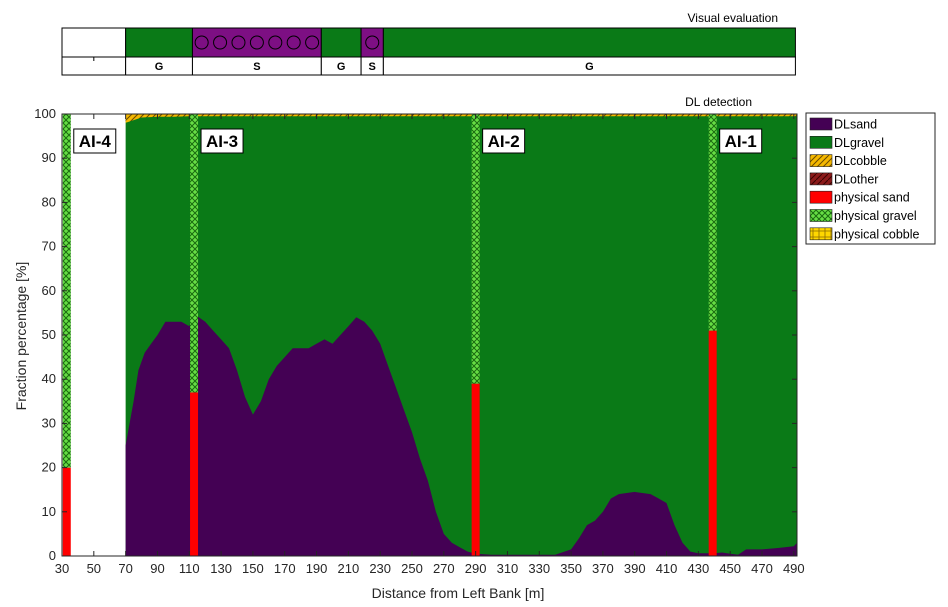 The width and height of the screenshot is (948, 607). What do you see at coordinates (94, 568) in the screenshot?
I see `x-tick-label: 50` at bounding box center [94, 568].